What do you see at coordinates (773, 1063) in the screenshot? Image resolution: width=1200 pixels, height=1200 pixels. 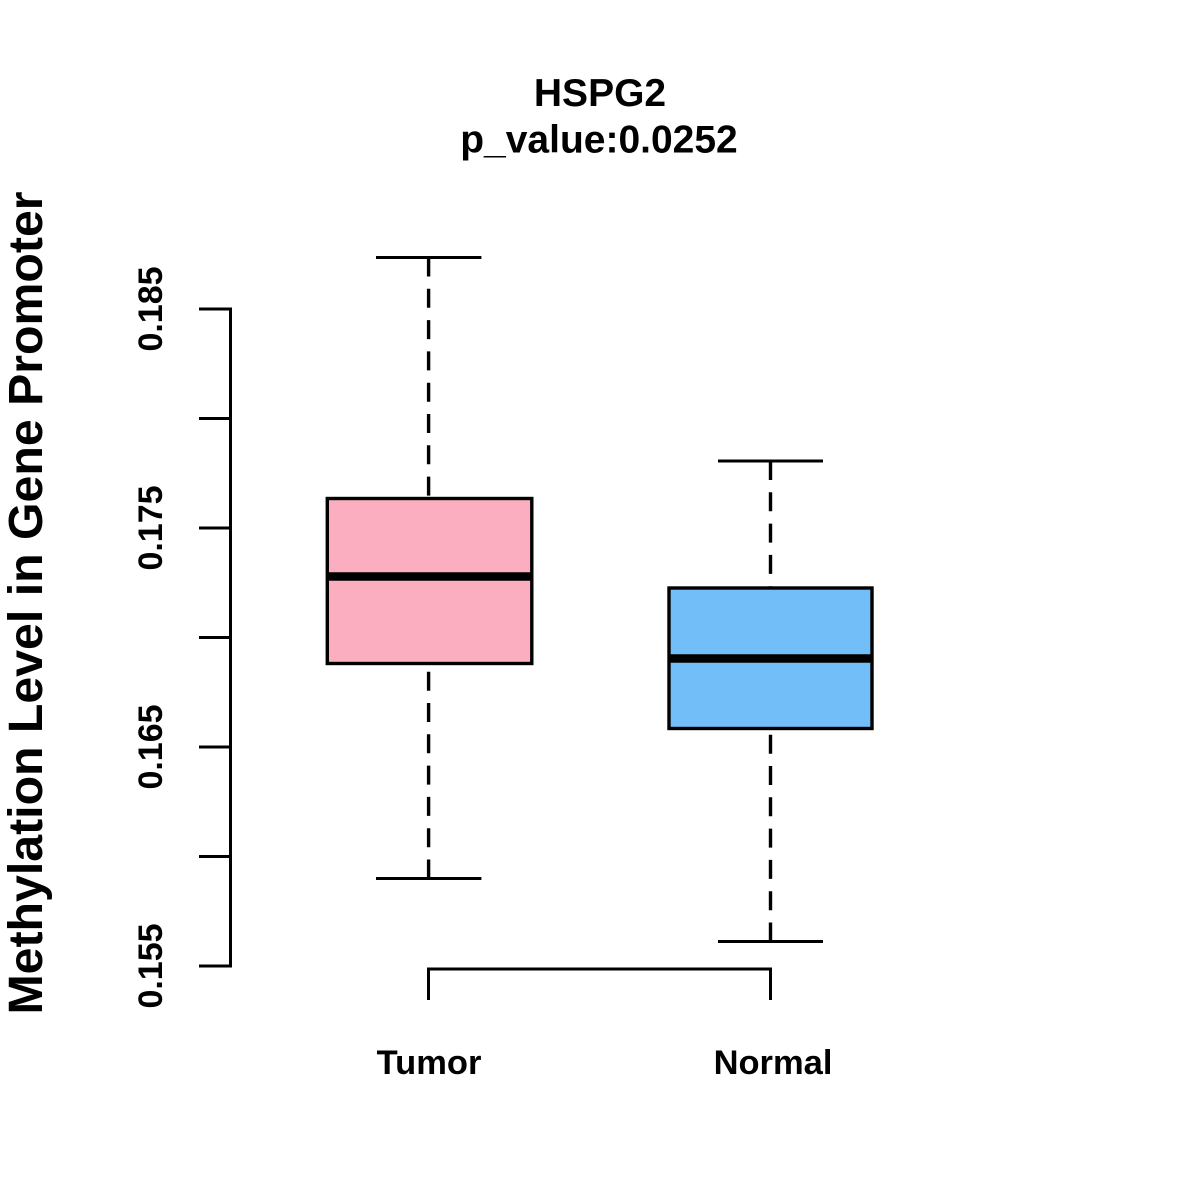 I see `svg-text: Normal` at bounding box center [773, 1063].